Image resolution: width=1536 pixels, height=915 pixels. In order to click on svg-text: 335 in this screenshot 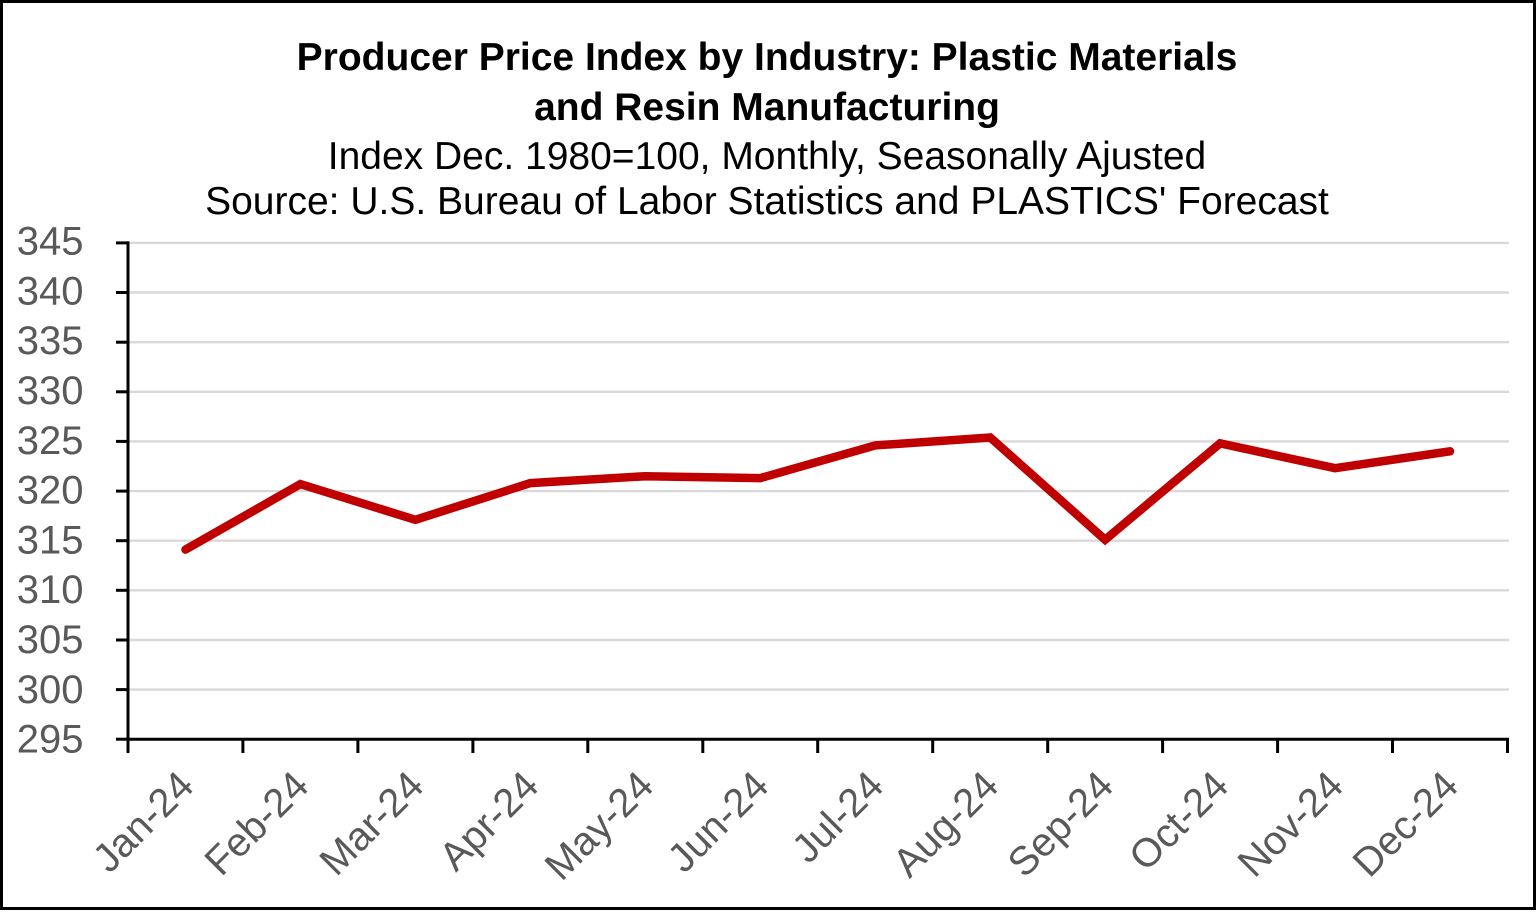, I will do `click(50, 341)`.